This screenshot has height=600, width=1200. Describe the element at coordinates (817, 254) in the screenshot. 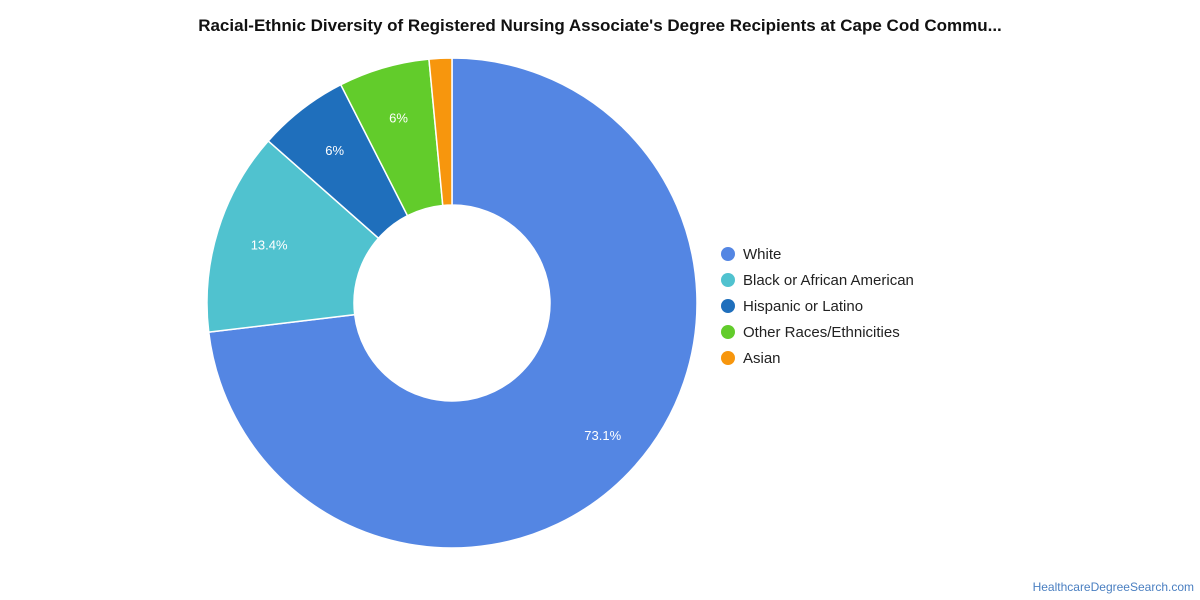

I see `legend-item-white: White` at that location.